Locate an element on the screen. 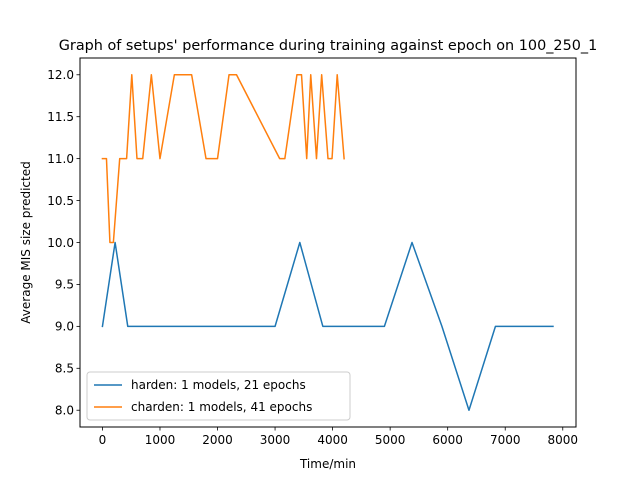 The image size is (640, 480). y-axis-ticks: 8.0 8.5 9.0 9.5 10.0 10.5 11.0 11.5 12.0 is located at coordinates (63, 243).